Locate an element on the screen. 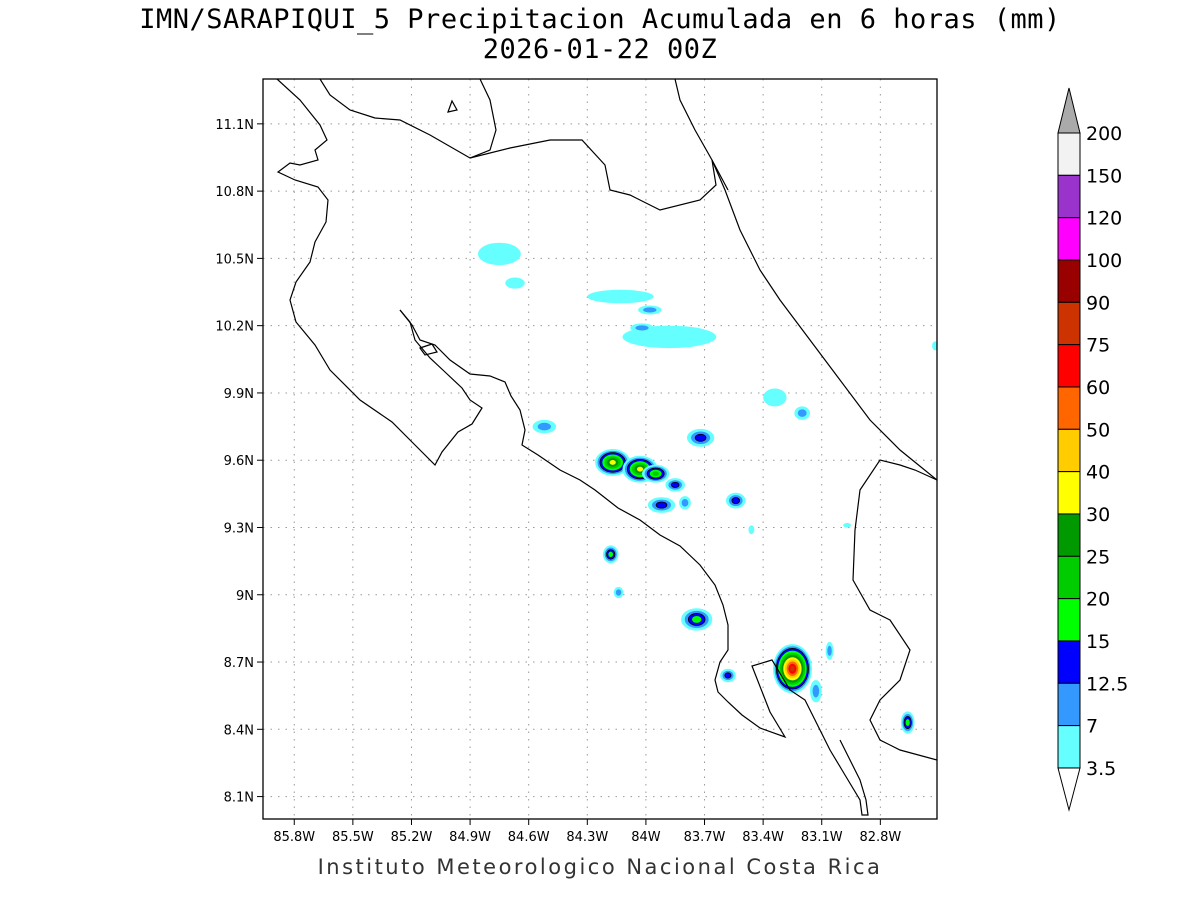 The height and width of the screenshot is (900, 1200). lat-tick-label: 9N is located at coordinates (245, 596).